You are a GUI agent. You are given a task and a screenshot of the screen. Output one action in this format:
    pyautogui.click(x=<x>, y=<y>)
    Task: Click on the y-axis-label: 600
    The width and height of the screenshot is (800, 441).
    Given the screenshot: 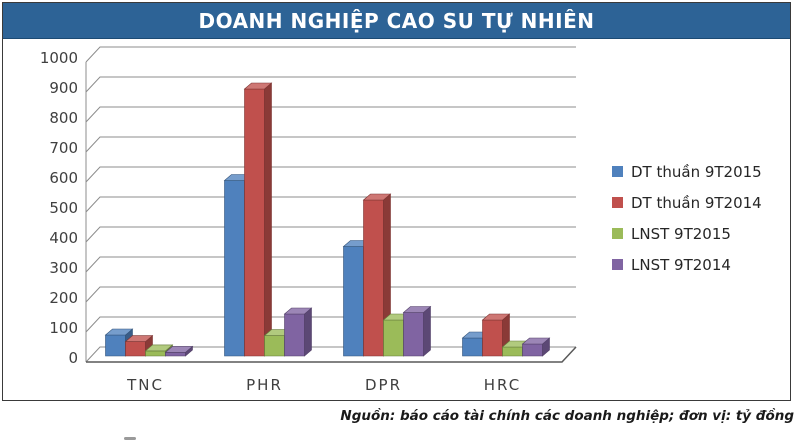 What is the action you would take?
    pyautogui.click(x=63, y=178)
    